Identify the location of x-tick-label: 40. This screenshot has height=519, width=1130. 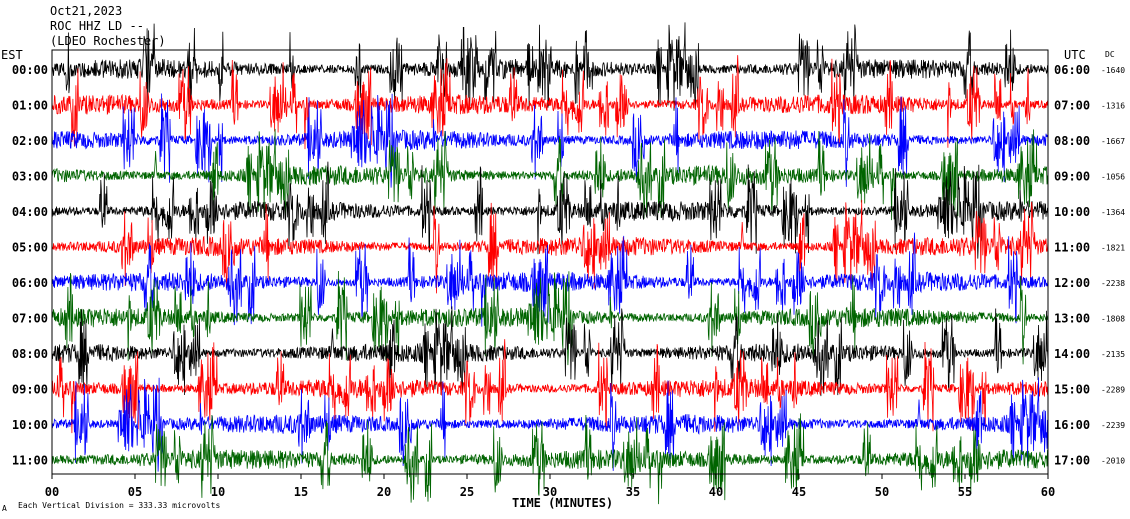
(716, 492).